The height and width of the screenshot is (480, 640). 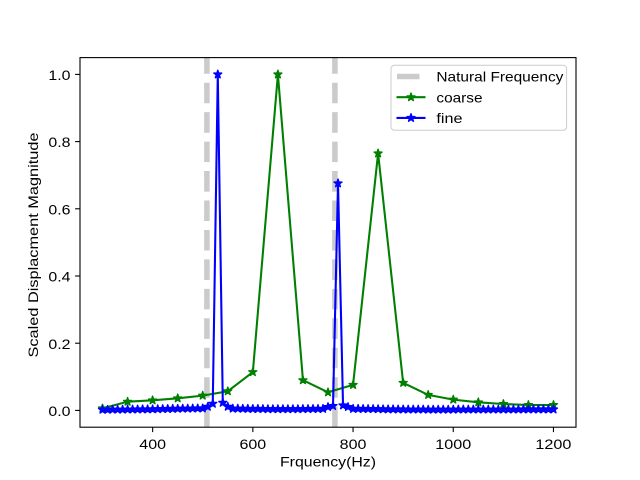 I want to click on svg-text: 800, so click(x=353, y=444).